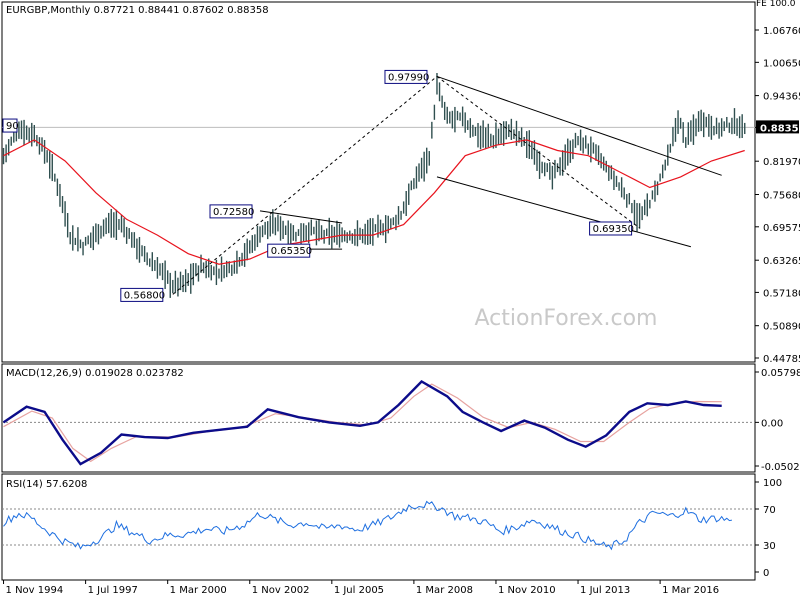 Image resolution: width=800 pixels, height=604 pixels. What do you see at coordinates (766, 573) in the screenshot?
I see `rsi-tick-label: 0` at bounding box center [766, 573].